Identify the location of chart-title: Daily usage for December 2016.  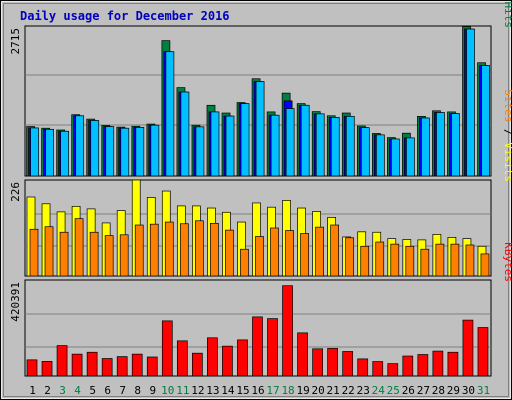
(125, 16).